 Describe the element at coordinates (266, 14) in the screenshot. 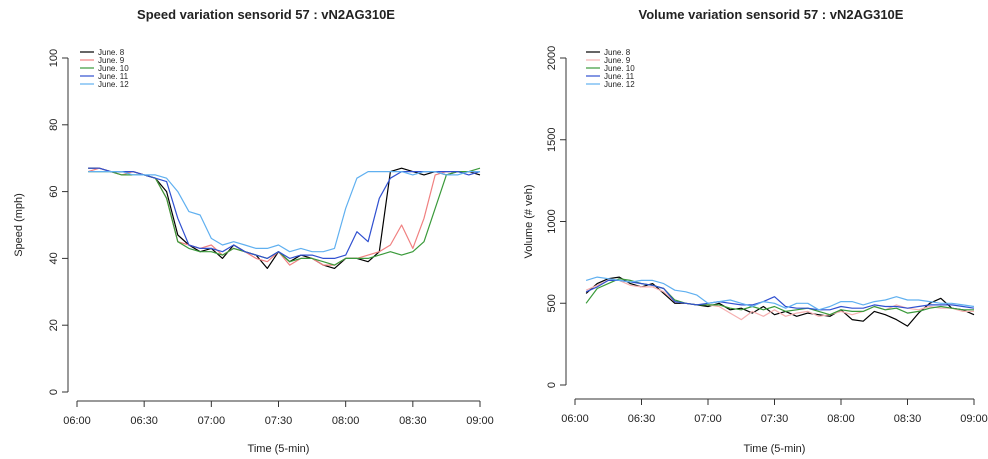

I see `chart-title: Speed variation sensorid 57 : vN2AG310E` at that location.